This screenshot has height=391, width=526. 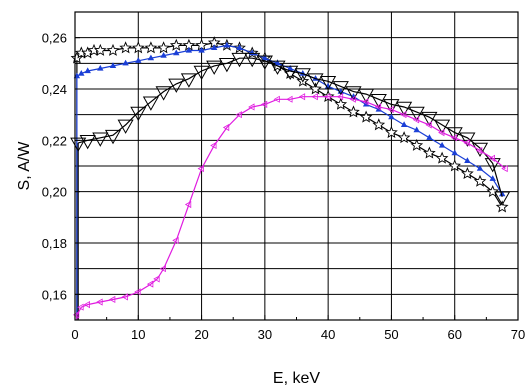 I want to click on x-tick-label: 30, so click(x=265, y=334).